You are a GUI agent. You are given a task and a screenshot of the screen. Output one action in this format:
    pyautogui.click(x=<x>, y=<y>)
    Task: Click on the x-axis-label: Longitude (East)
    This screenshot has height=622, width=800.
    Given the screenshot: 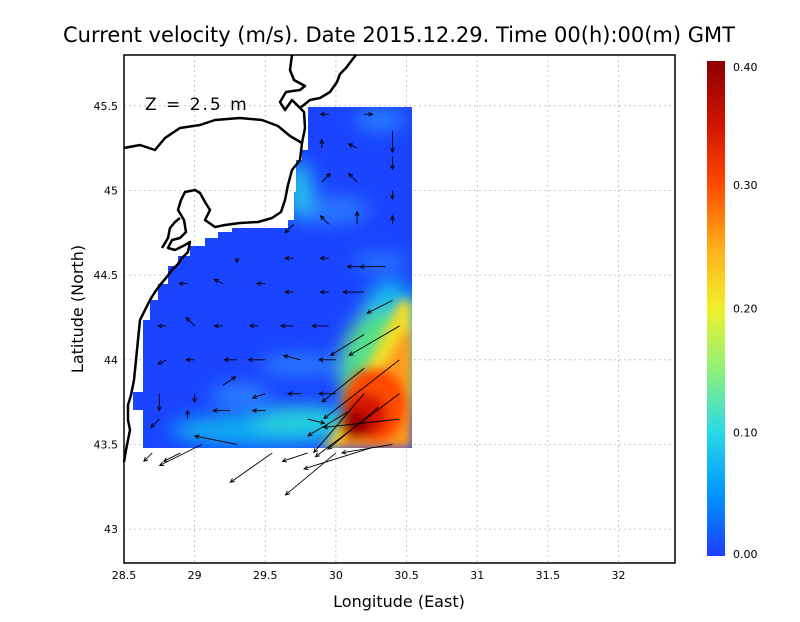 What is the action you would take?
    pyautogui.click(x=399, y=601)
    